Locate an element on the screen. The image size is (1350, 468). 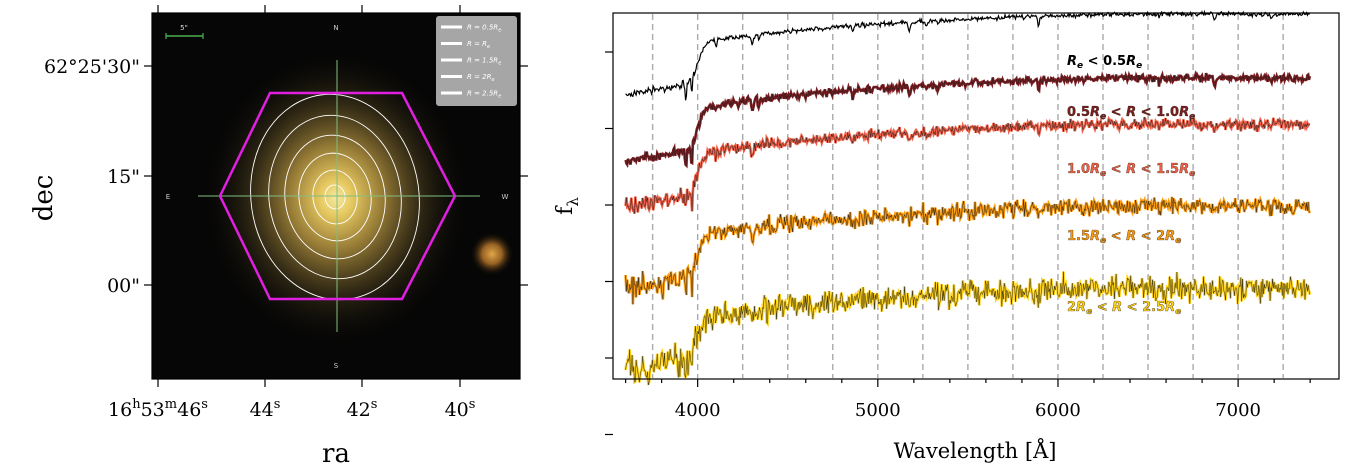
x-tick-label: 7000 is located at coordinates (1238, 410).